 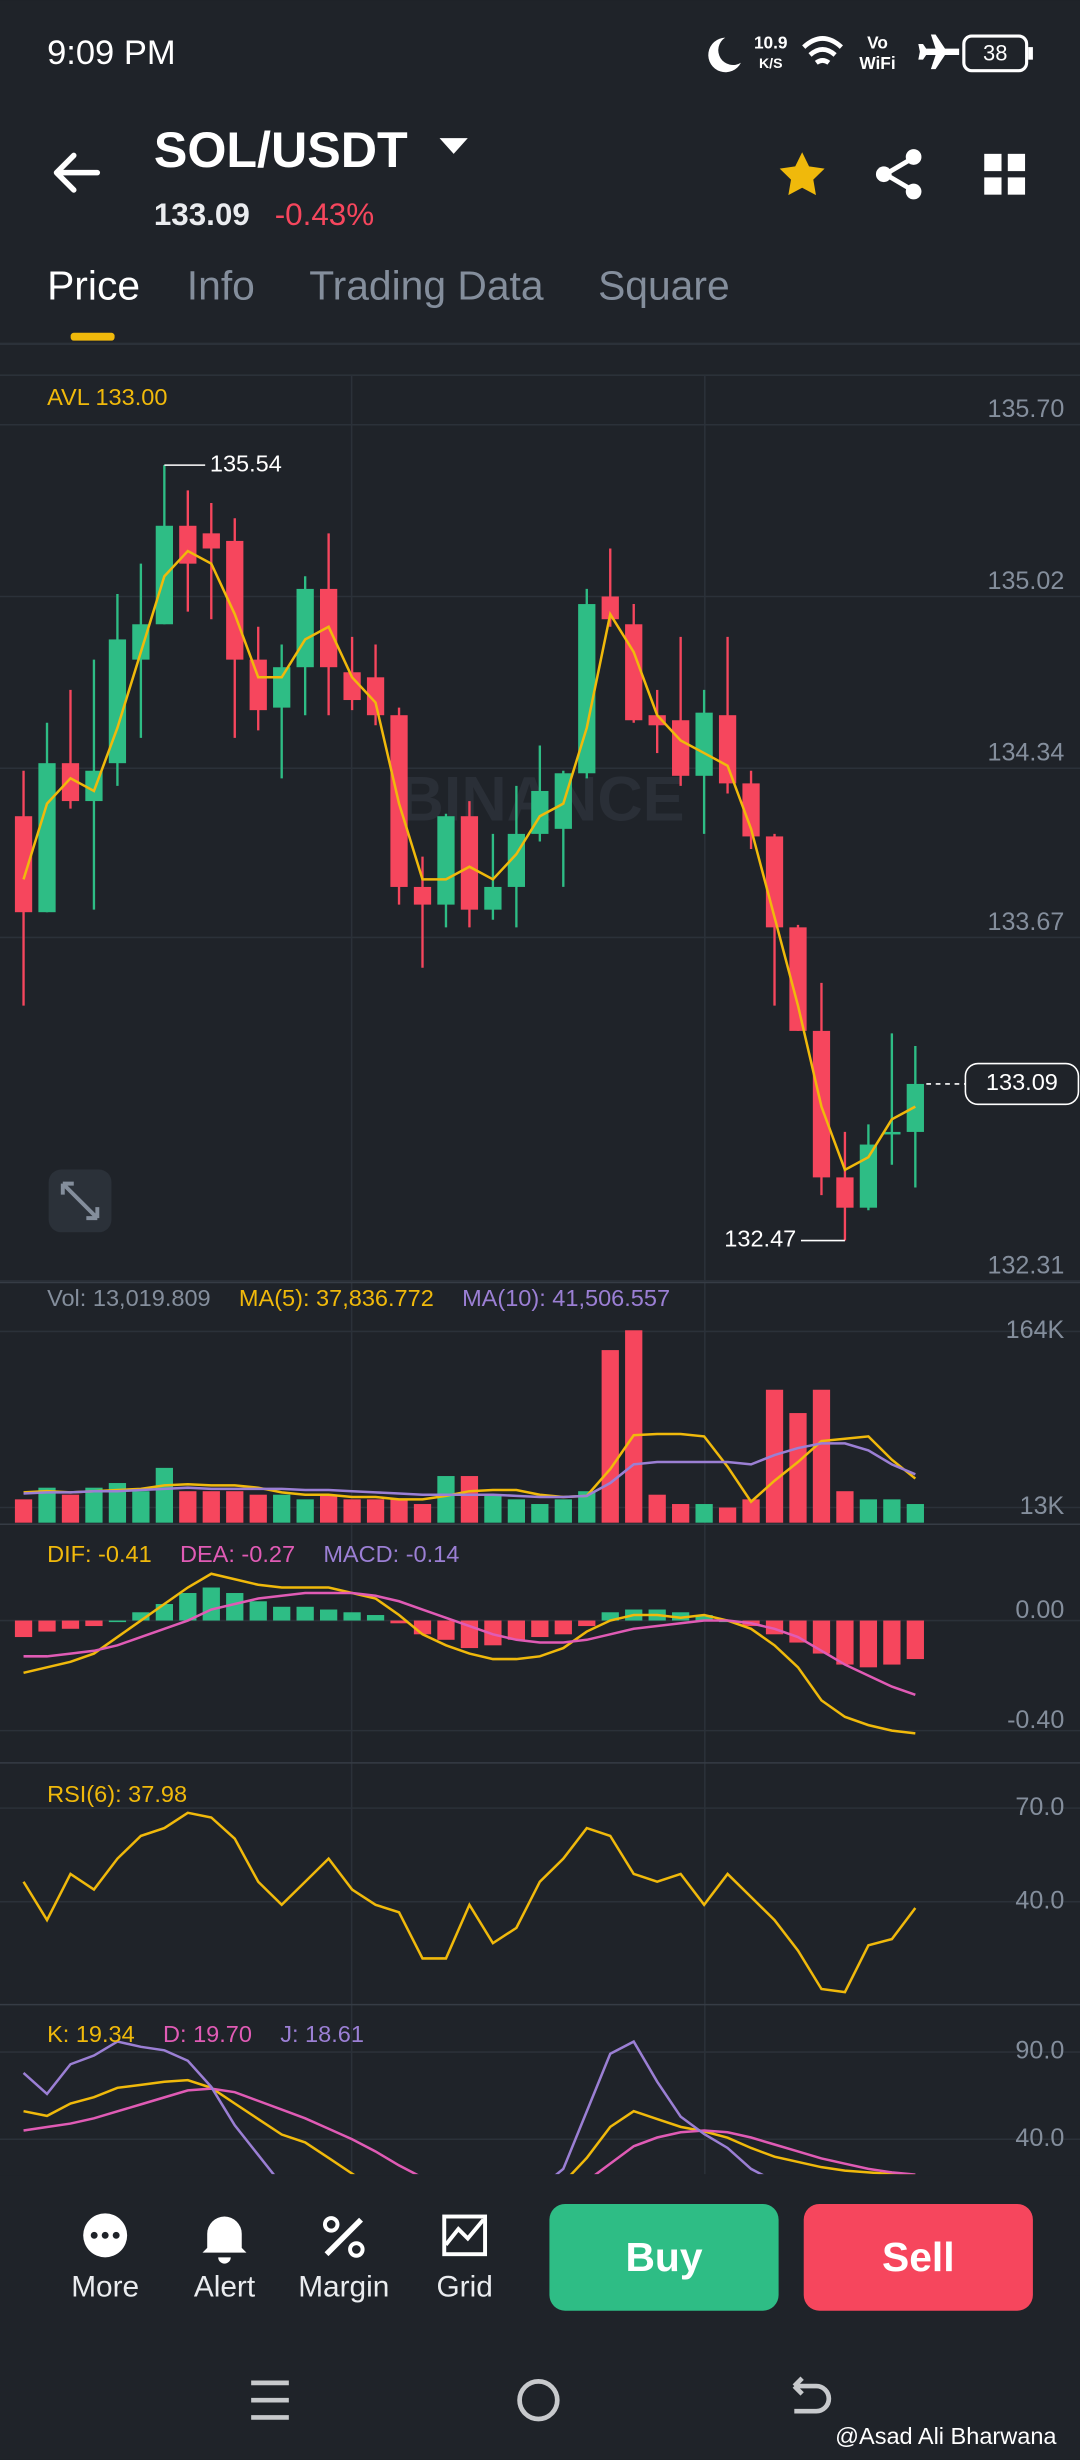 I want to click on margin-button: Margin, so click(x=343, y=2260).